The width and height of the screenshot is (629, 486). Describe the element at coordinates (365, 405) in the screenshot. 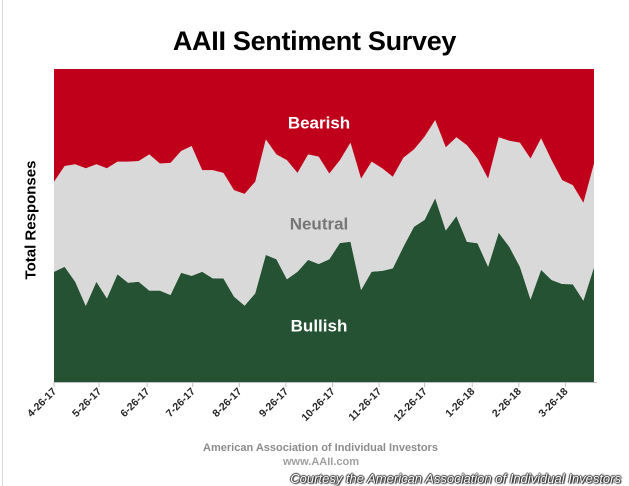

I see `x-tick-label: 11-26-17` at that location.